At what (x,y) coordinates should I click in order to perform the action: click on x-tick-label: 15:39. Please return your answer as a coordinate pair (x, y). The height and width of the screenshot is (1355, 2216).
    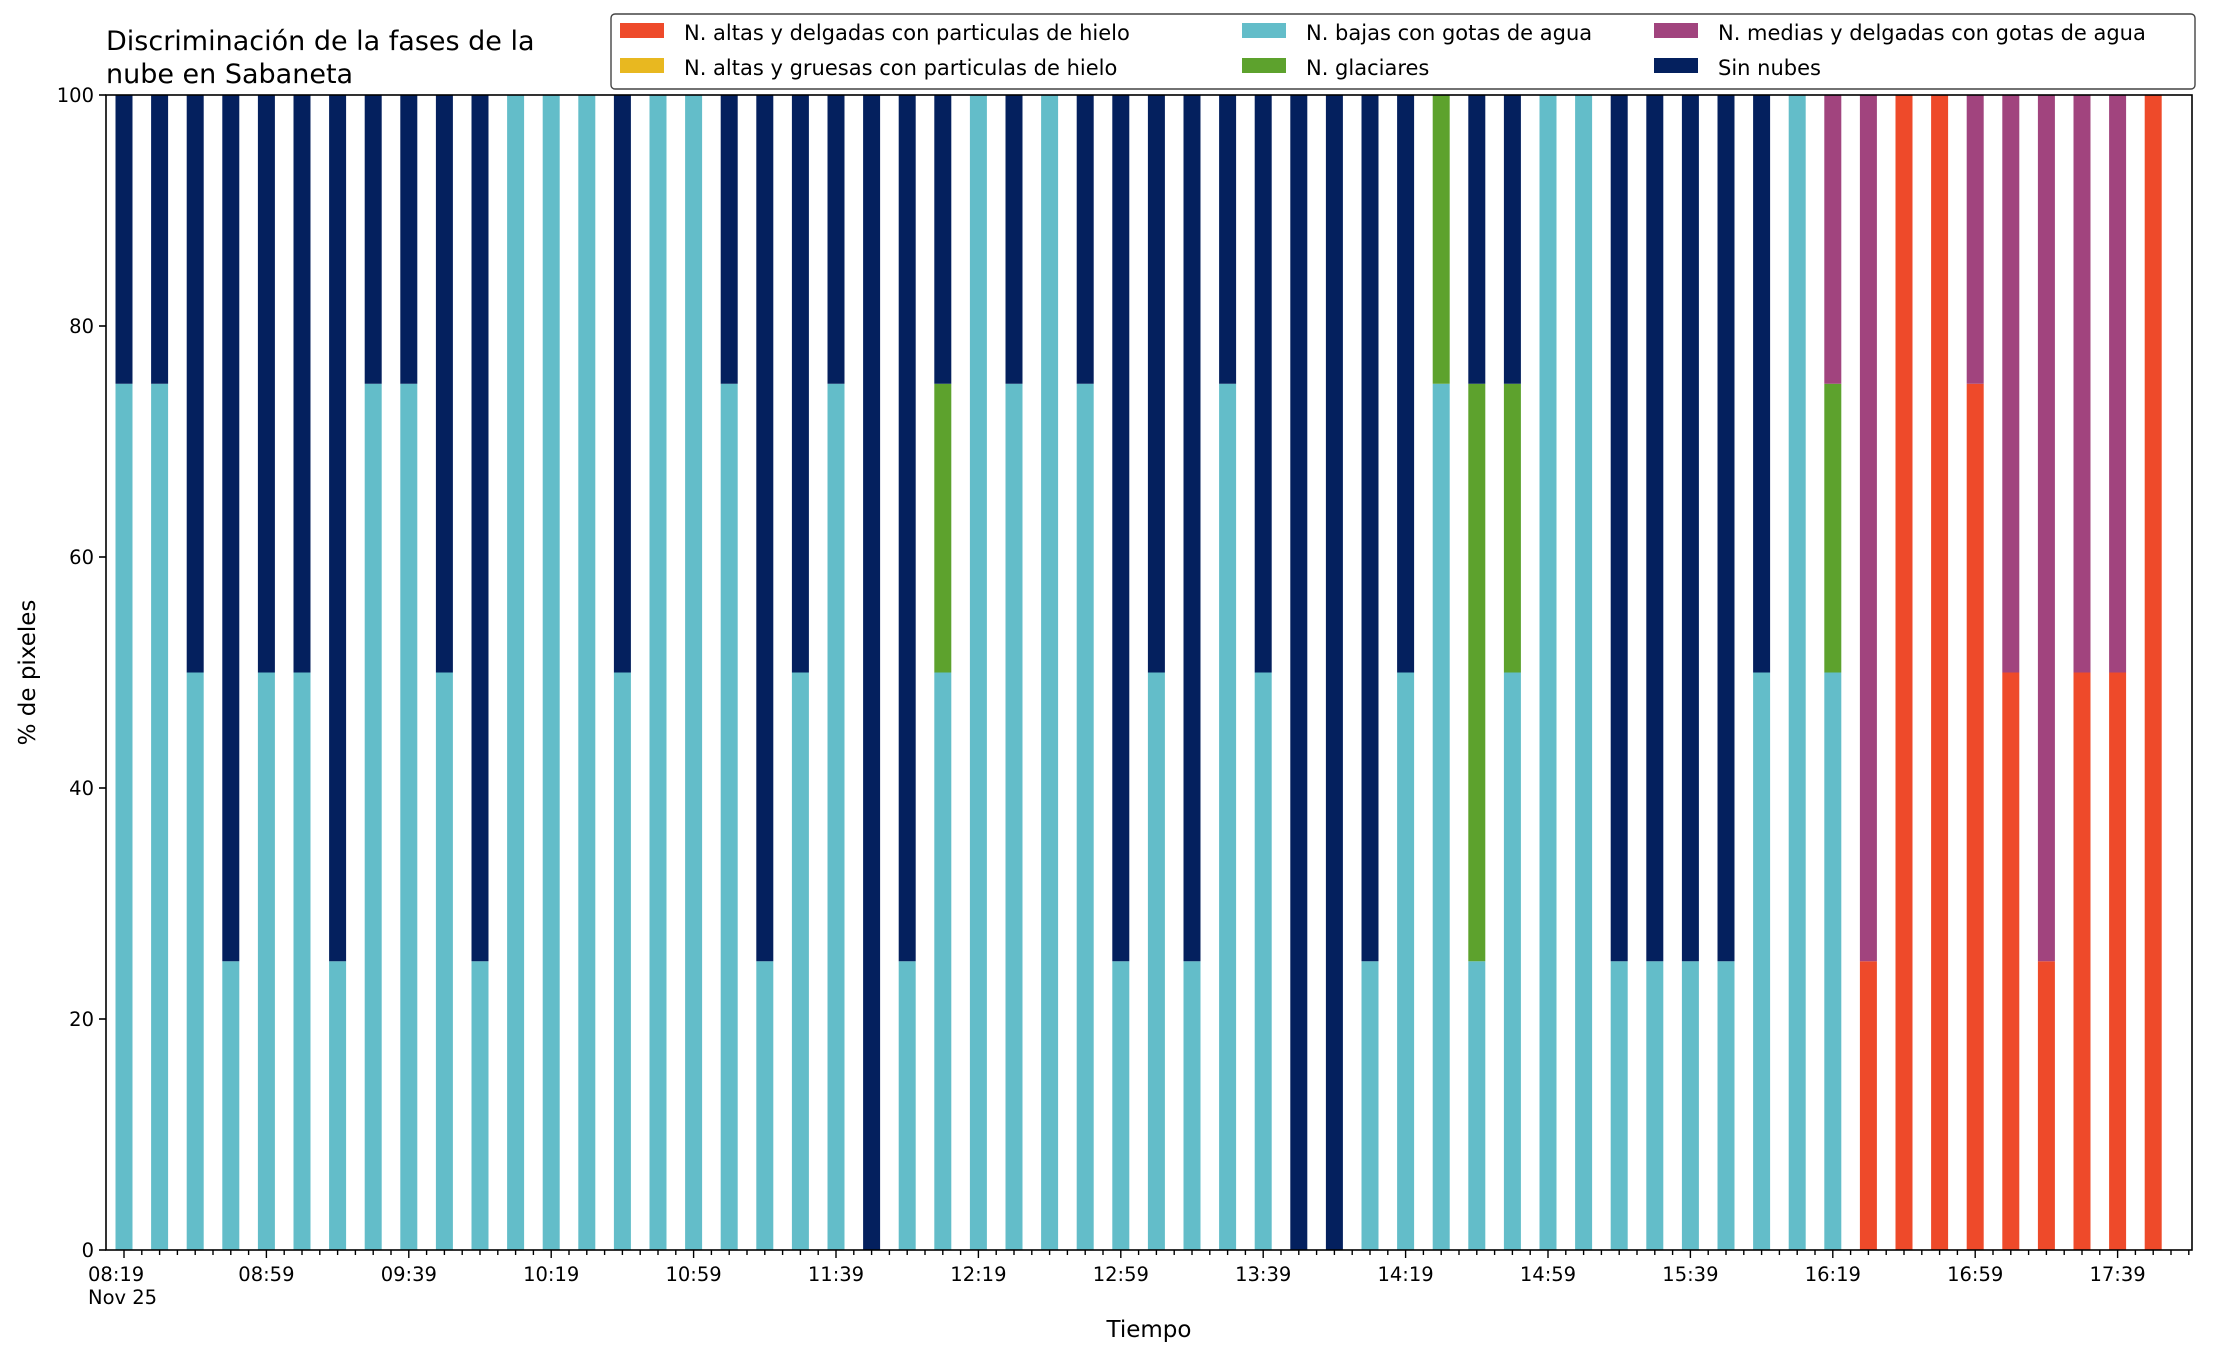
    Looking at the image, I should click on (1690, 1274).